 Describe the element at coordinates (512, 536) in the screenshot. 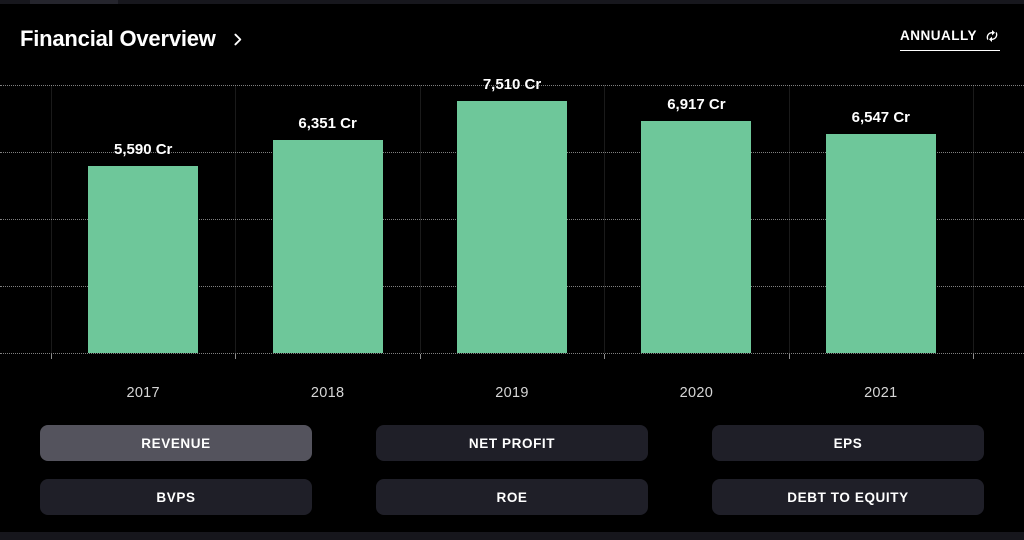

I see `window-bottom-edge` at that location.